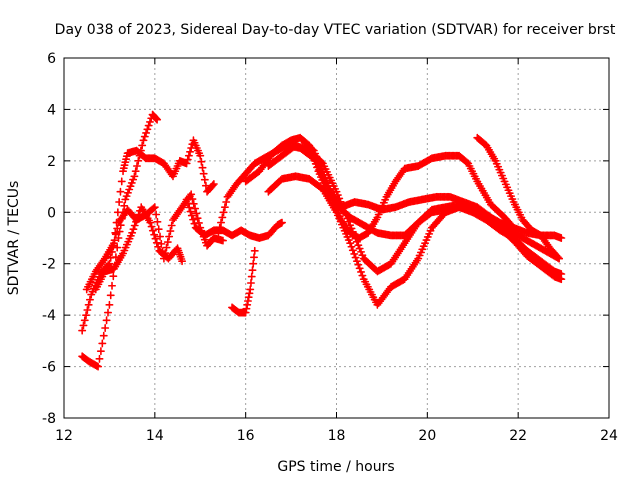  What do you see at coordinates (155, 436) in the screenshot?
I see `x-tick-label: 14` at bounding box center [155, 436].